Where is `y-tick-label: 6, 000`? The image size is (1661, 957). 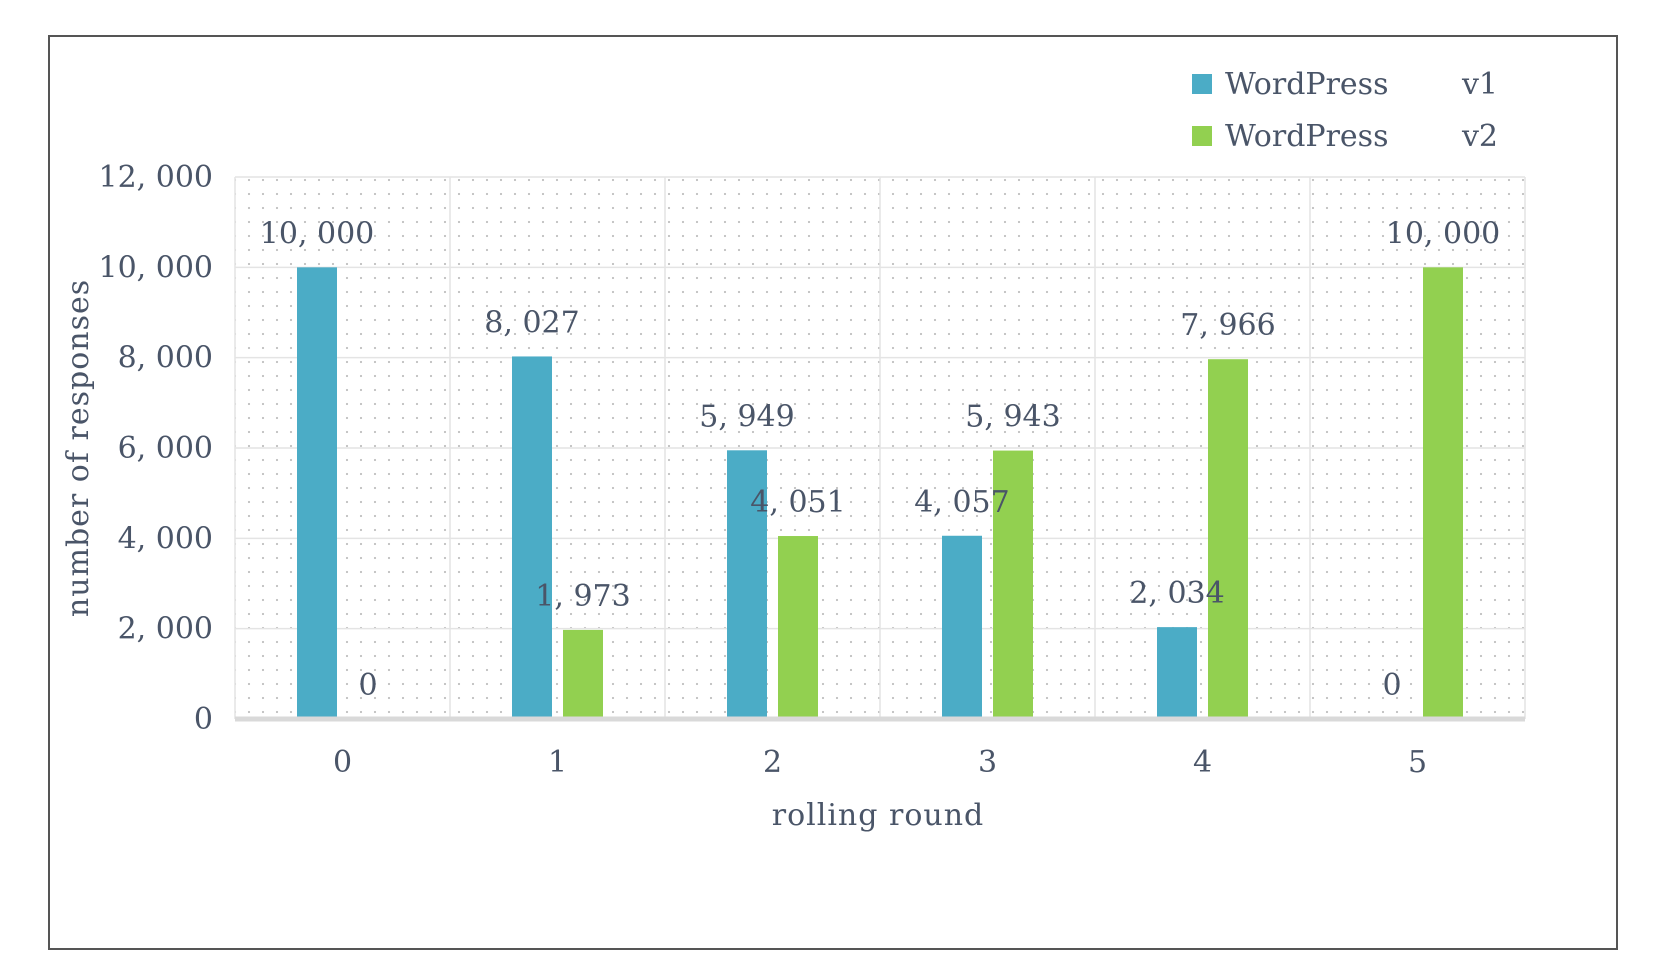 y-tick-label: 6, 000 is located at coordinates (165, 448).